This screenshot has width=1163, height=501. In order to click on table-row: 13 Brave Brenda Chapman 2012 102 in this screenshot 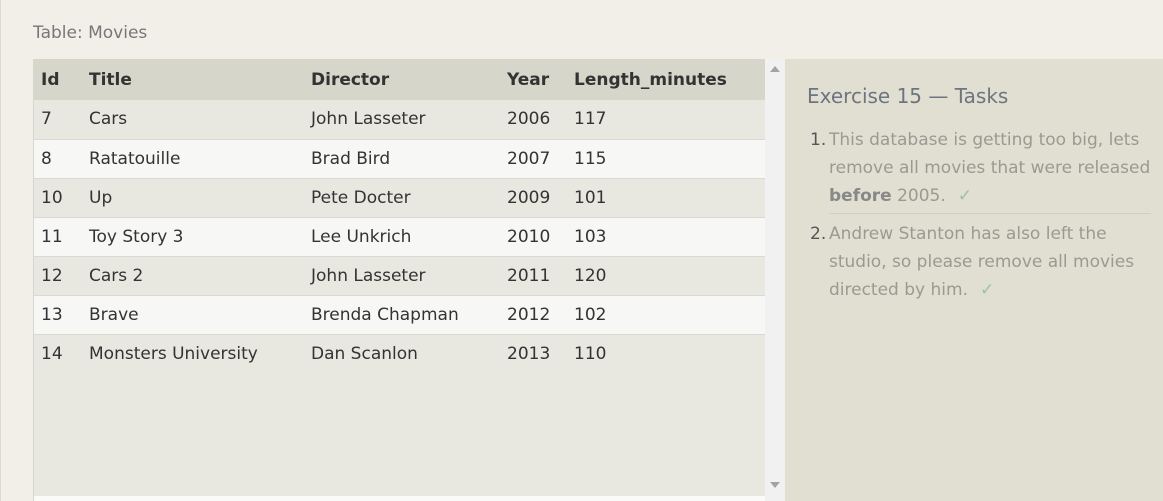, I will do `click(400, 314)`.